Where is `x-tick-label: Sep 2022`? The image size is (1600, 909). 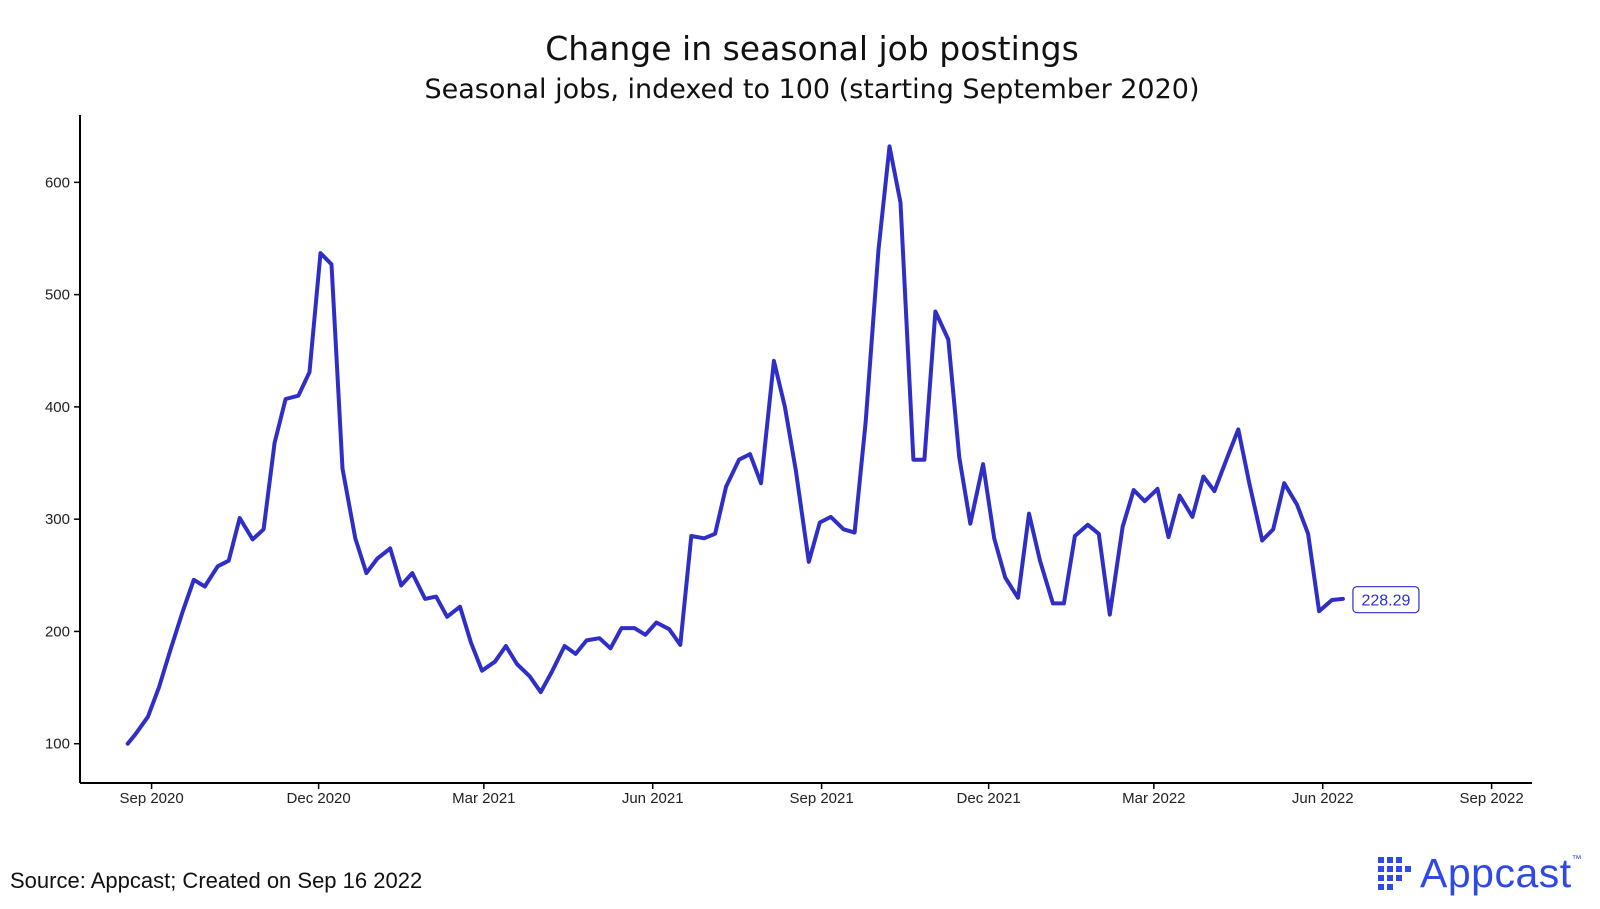
x-tick-label: Sep 2022 is located at coordinates (1491, 798).